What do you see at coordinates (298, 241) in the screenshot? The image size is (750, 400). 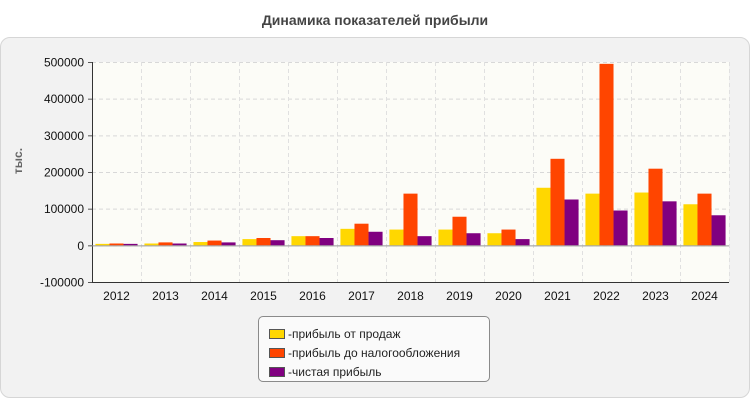 I see `bar-2016-s0` at bounding box center [298, 241].